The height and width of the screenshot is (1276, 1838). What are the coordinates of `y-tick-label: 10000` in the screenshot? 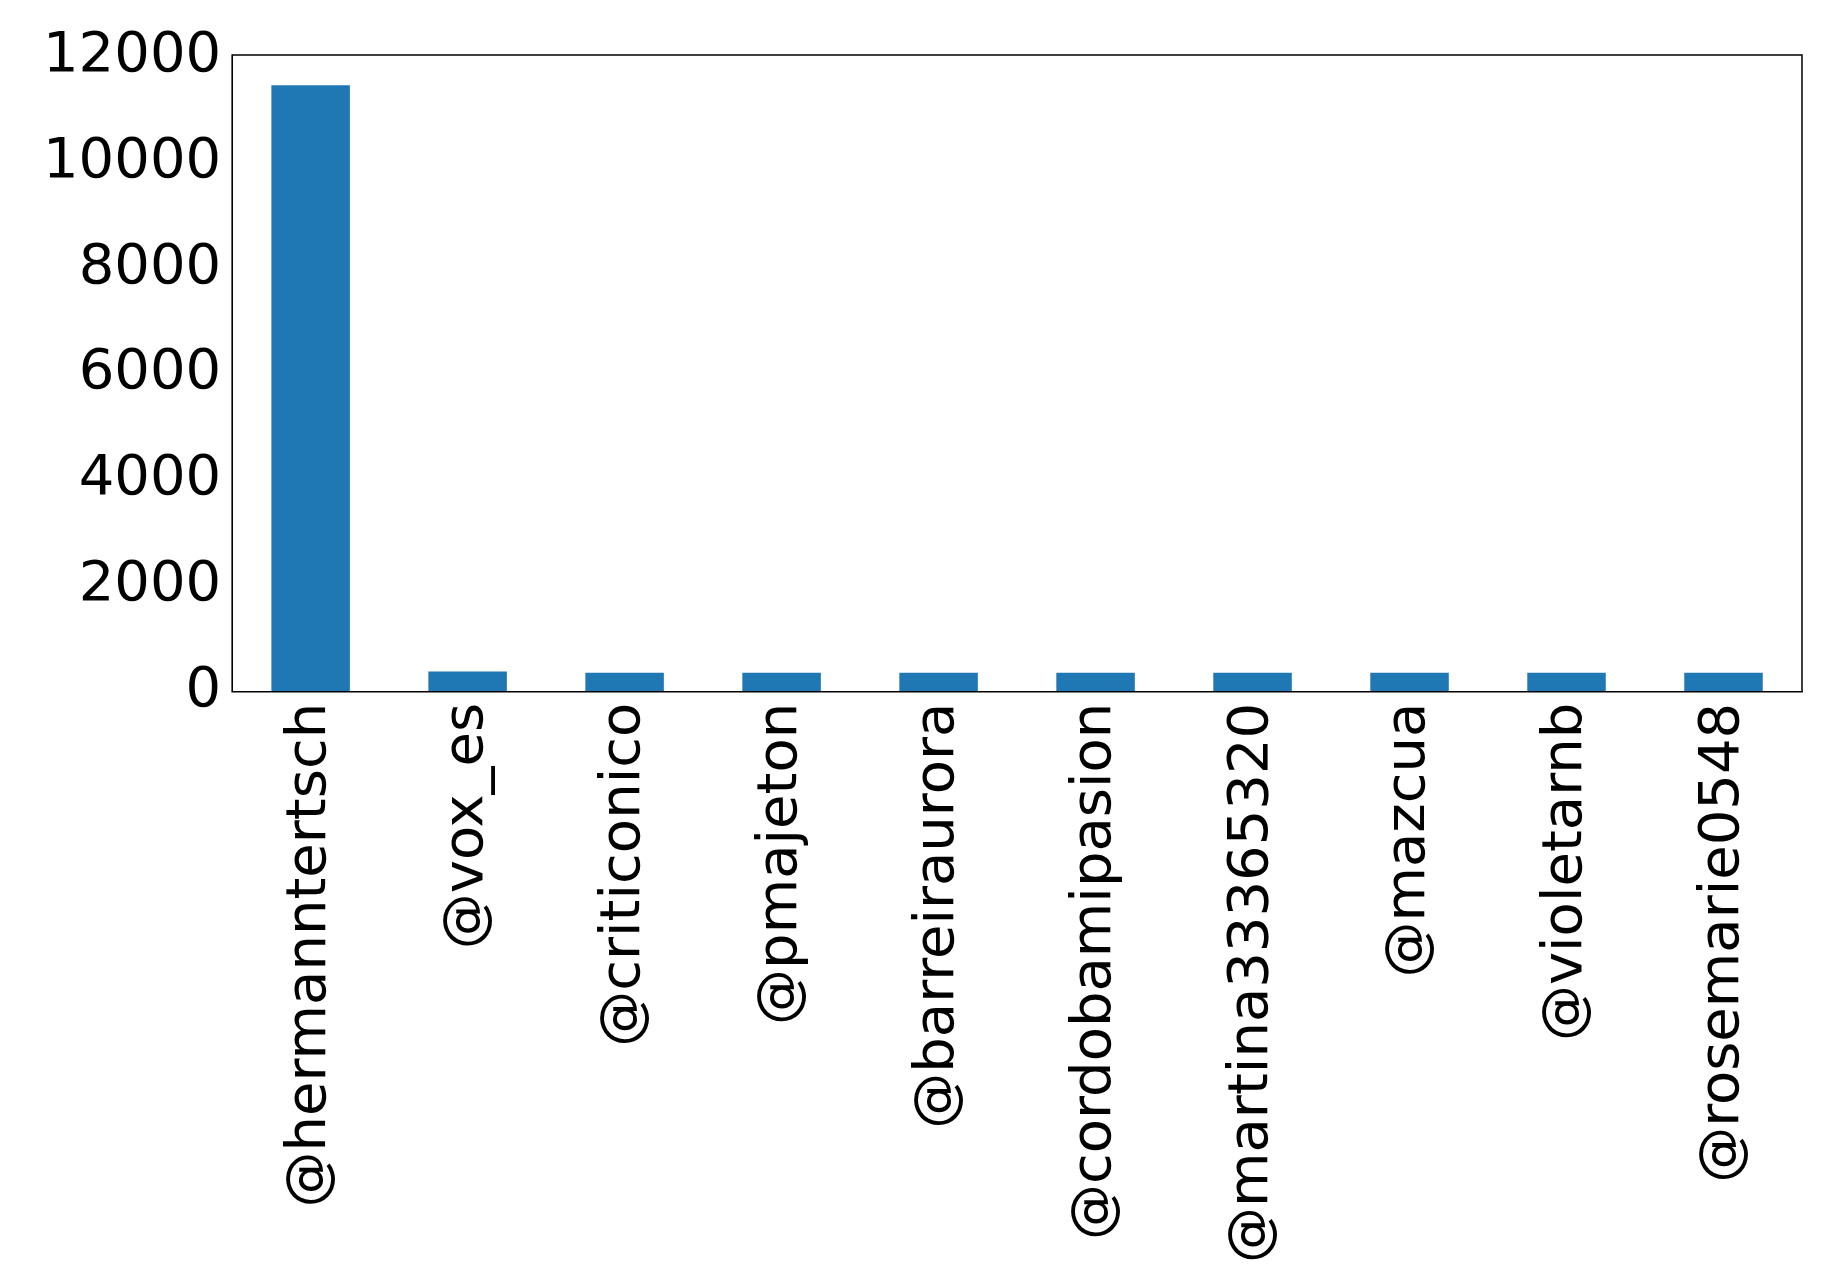 It's located at (132, 157).